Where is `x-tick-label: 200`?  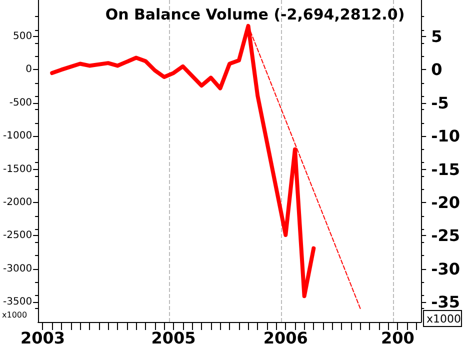 x-tick-label: 200 is located at coordinates (397, 338).